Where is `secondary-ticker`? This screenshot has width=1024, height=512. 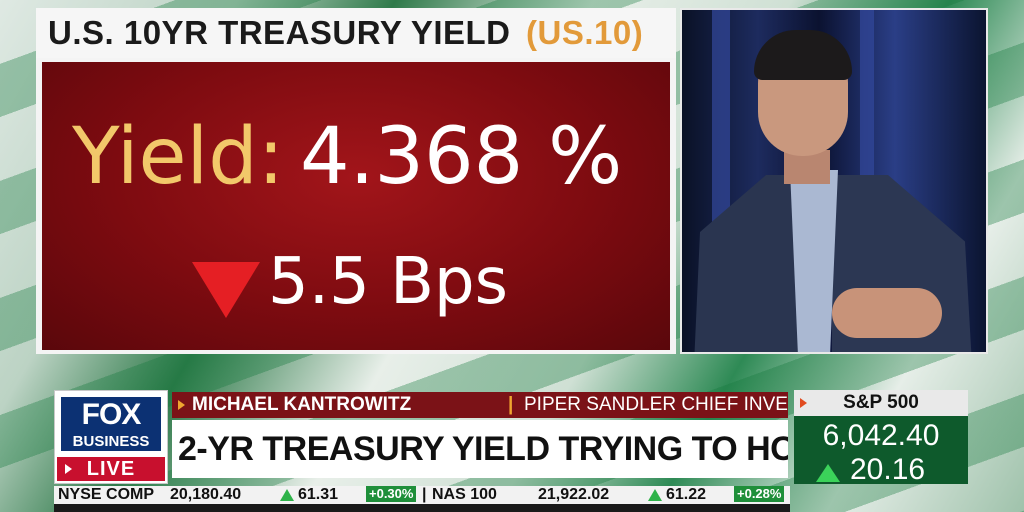
secondary-ticker is located at coordinates (422, 508).